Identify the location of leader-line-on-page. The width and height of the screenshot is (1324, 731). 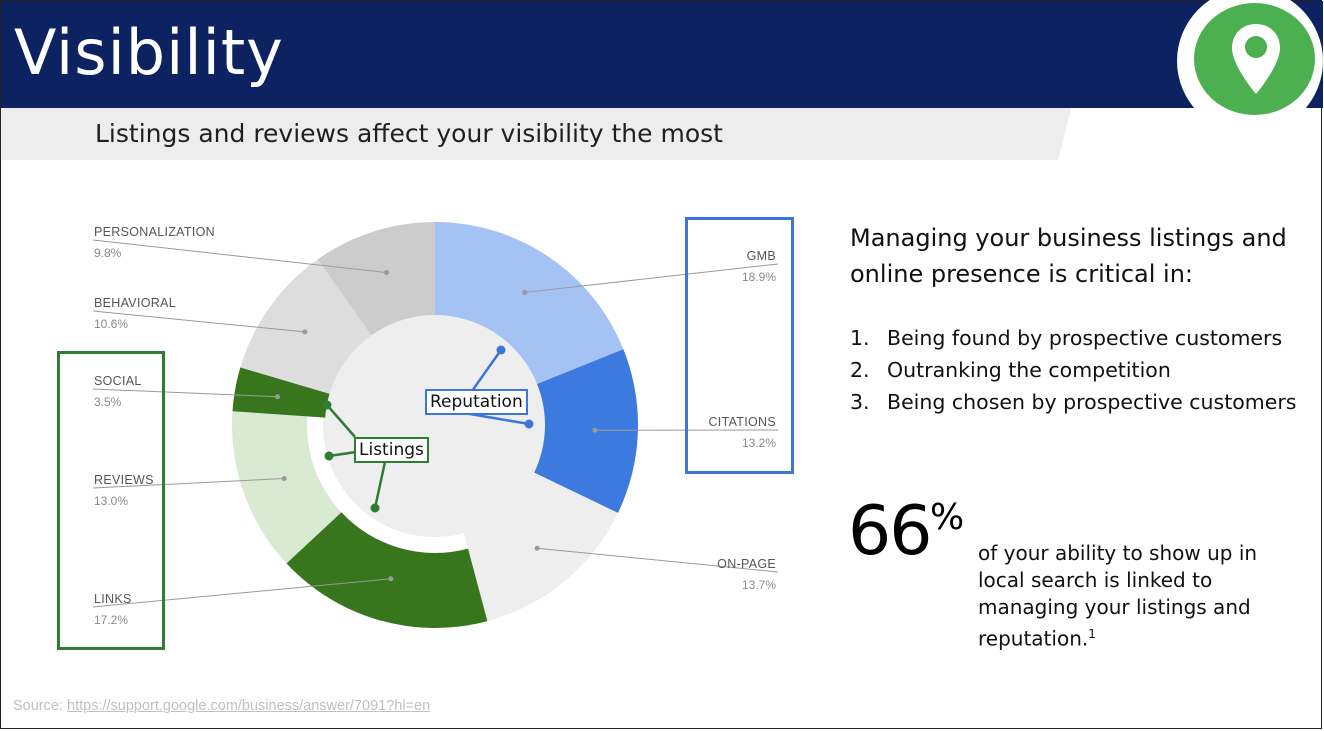
(658, 560).